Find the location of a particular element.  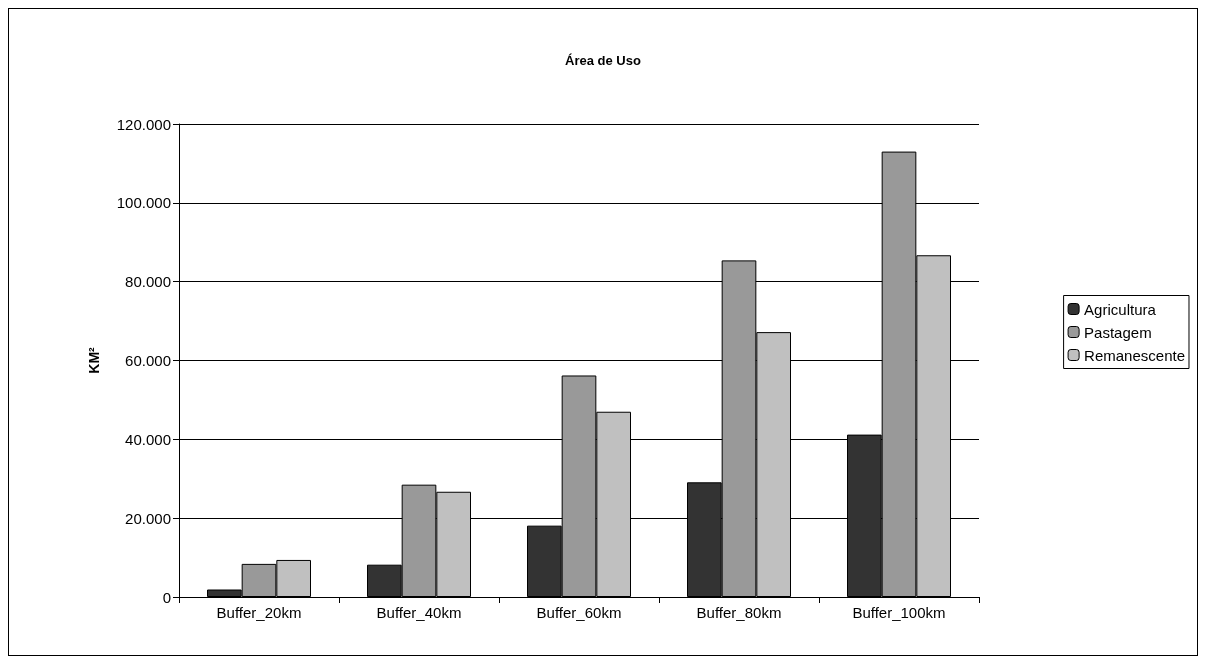

legend-label: Agricultura is located at coordinates (1120, 309).